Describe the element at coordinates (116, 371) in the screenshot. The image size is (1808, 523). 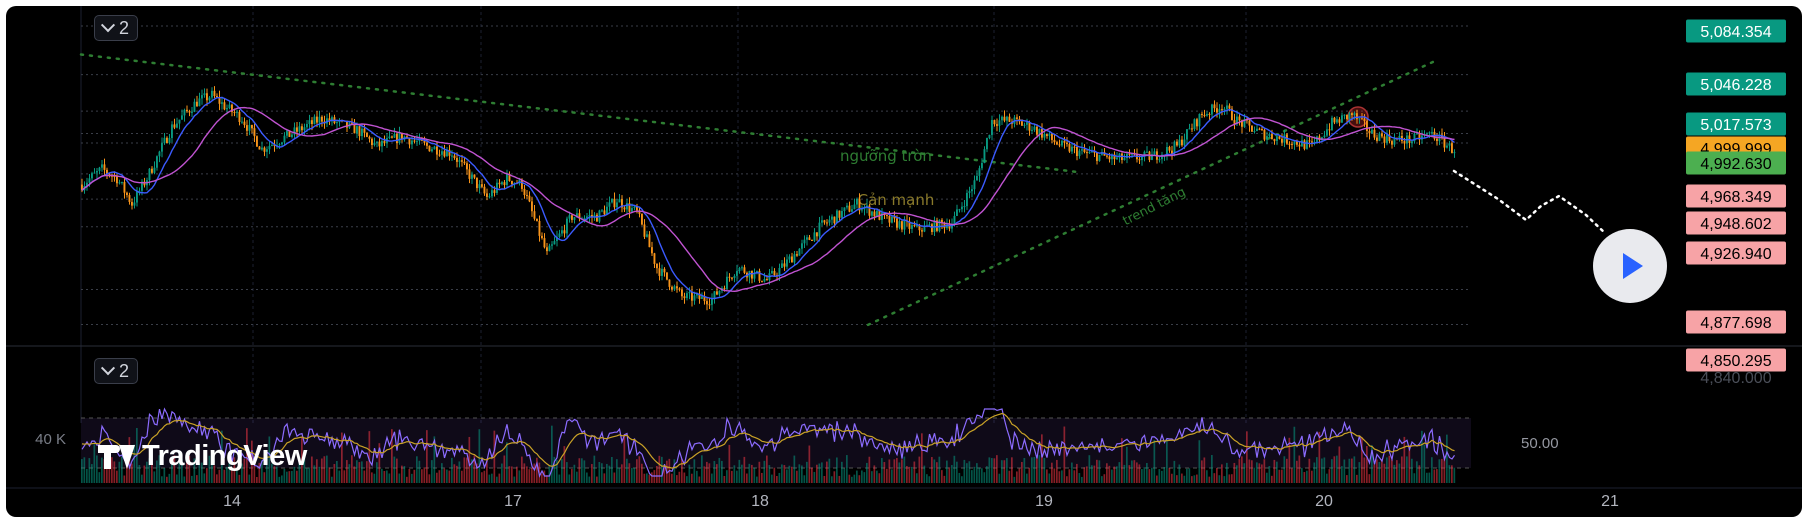
I see `series-collapse-button-lower: 2` at that location.